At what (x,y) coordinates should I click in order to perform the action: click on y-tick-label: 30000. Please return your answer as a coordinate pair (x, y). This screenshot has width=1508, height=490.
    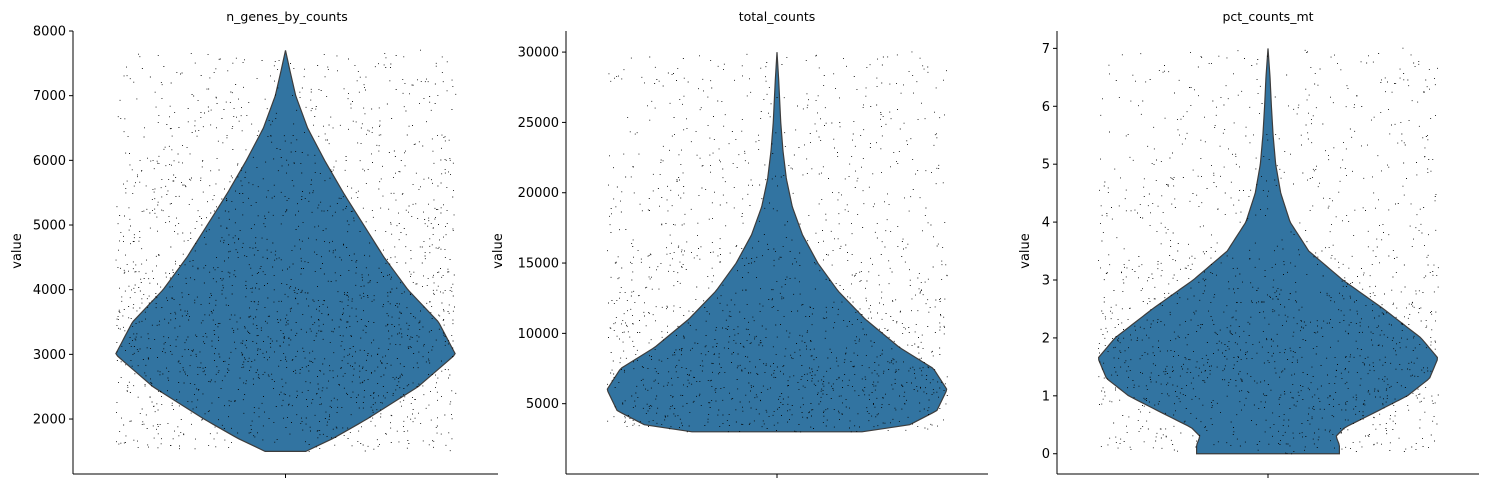
    Looking at the image, I should click on (538, 53).